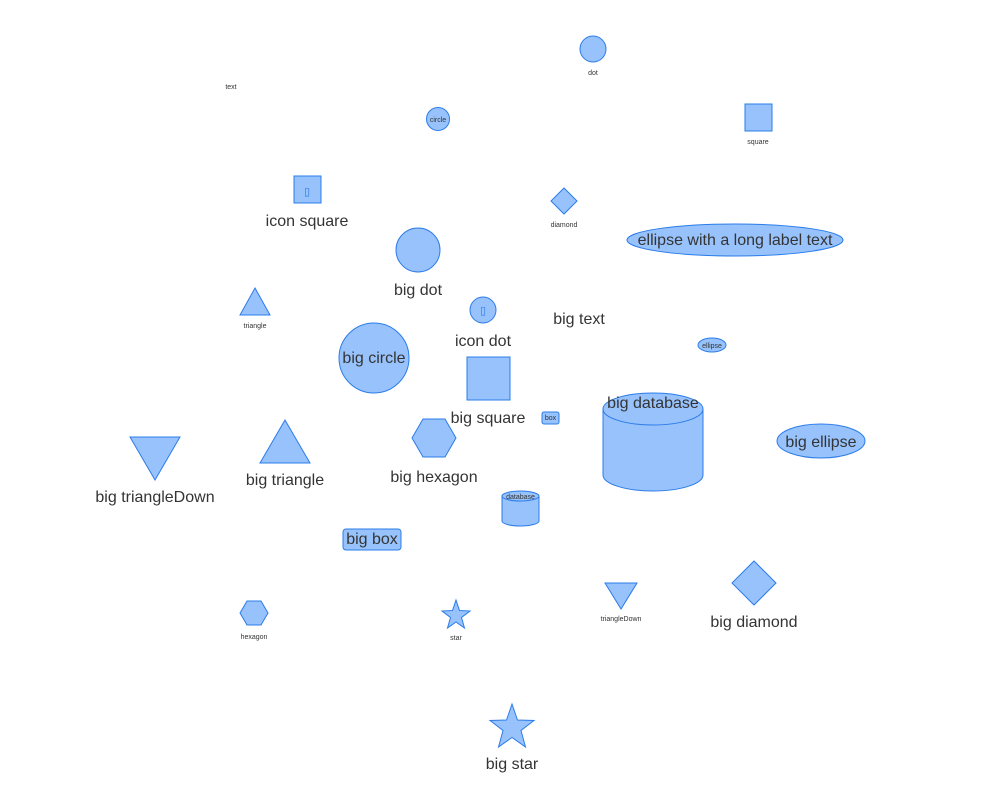 This screenshot has height=800, width=991. Describe the element at coordinates (621, 619) in the screenshot. I see `node-label: triangleDown` at that location.